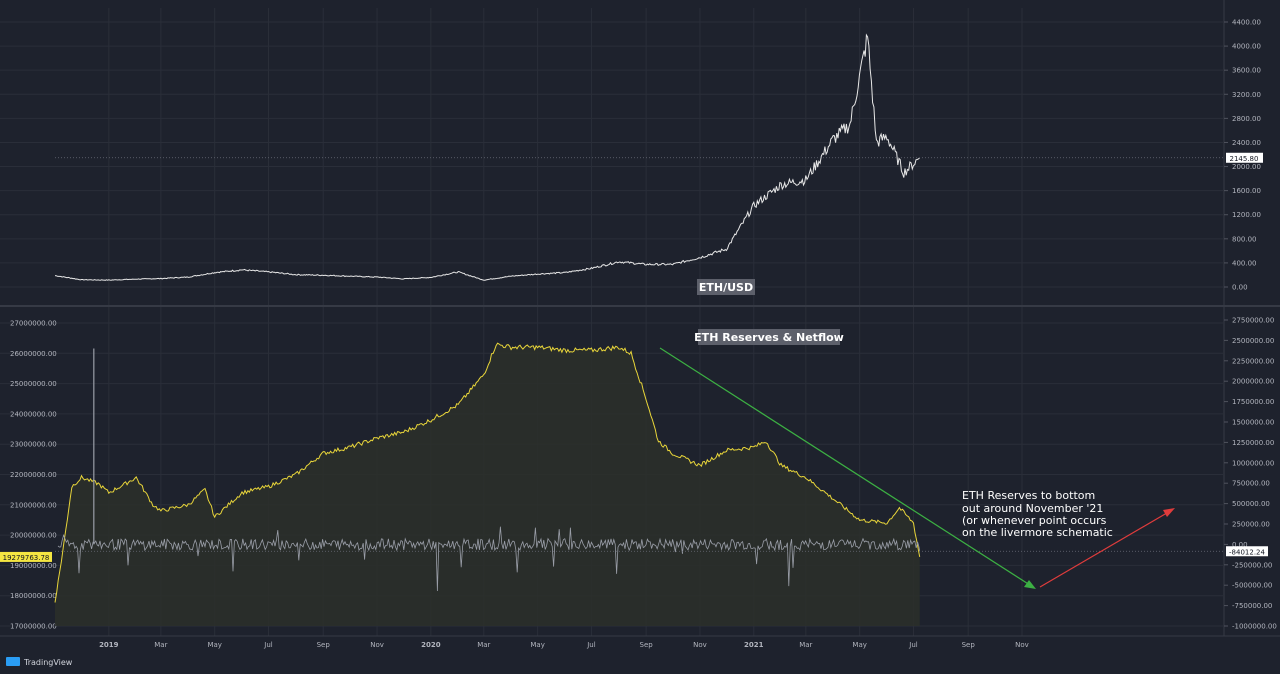 This screenshot has height=674, width=1280. I want to click on price-axis-label: 0.00, so click(1240, 288).